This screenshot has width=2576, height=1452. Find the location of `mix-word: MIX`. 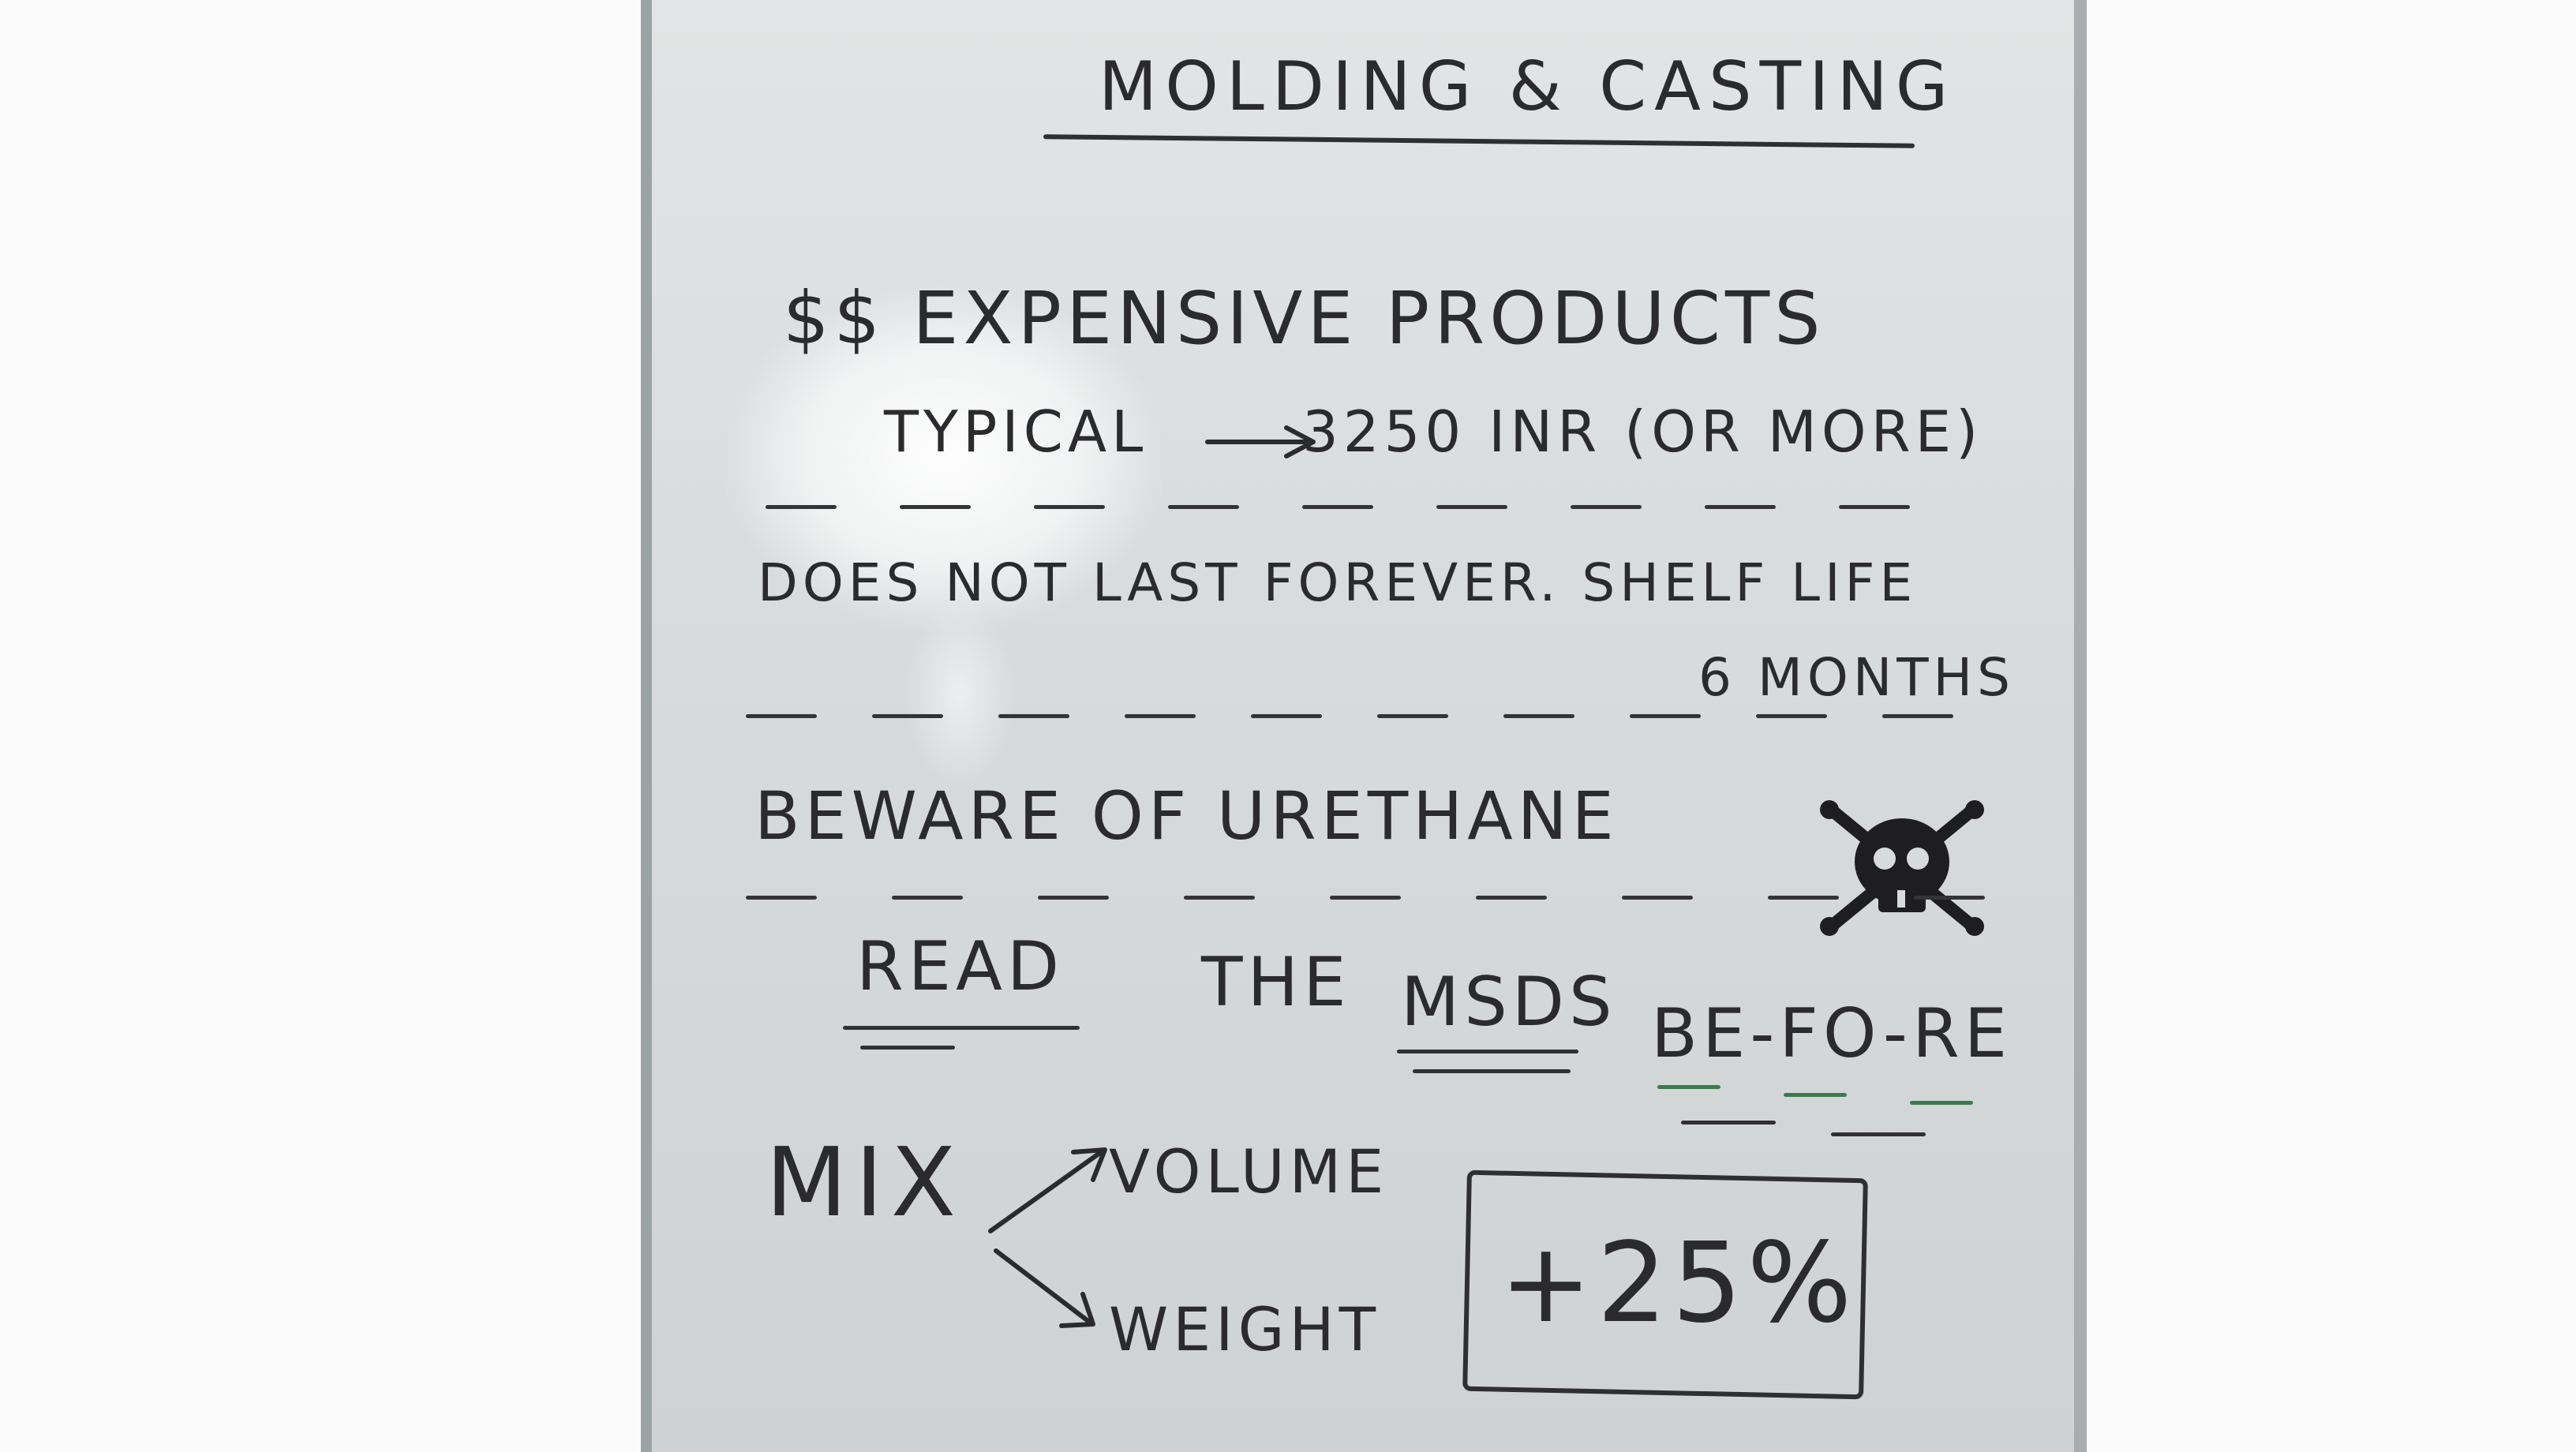

mix-word: MIX is located at coordinates (865, 1183).